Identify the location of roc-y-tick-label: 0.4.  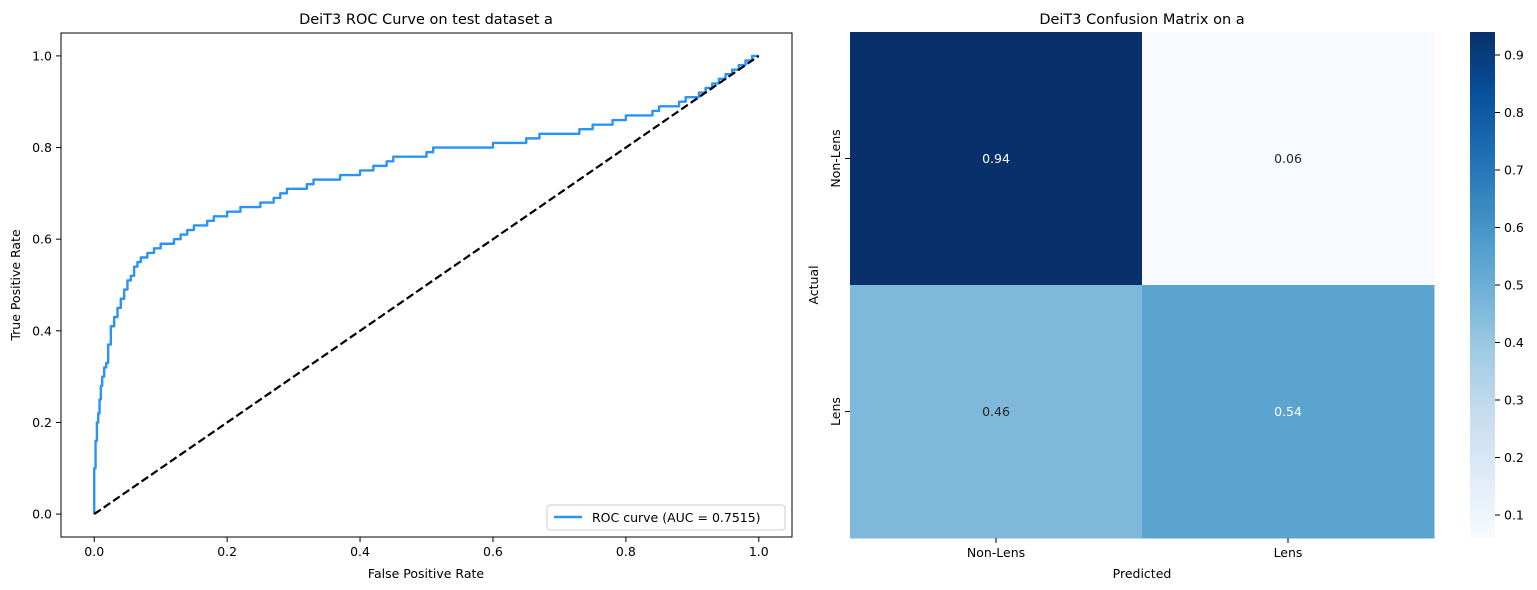
(42, 330).